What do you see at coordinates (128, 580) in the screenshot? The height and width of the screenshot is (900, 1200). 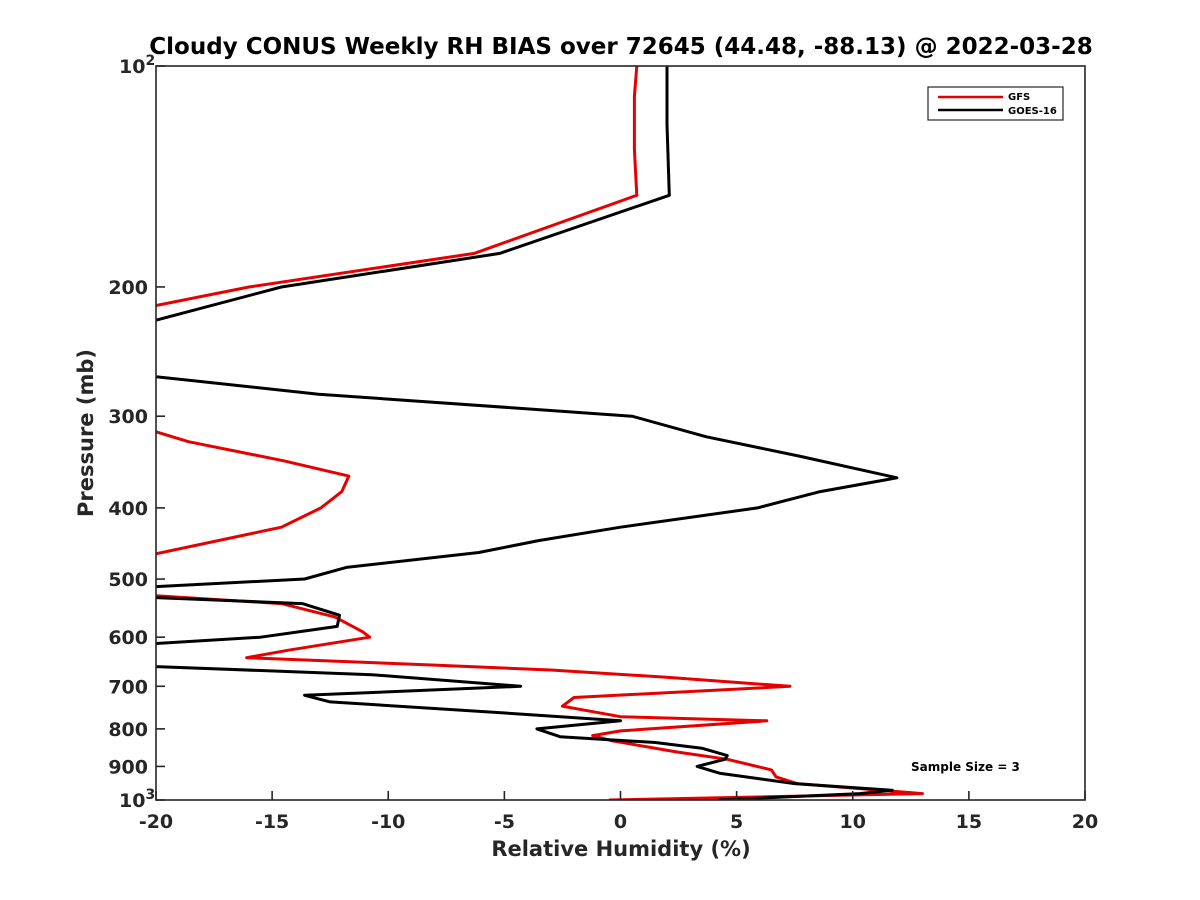 I see `y-tick-label: 500` at bounding box center [128, 580].